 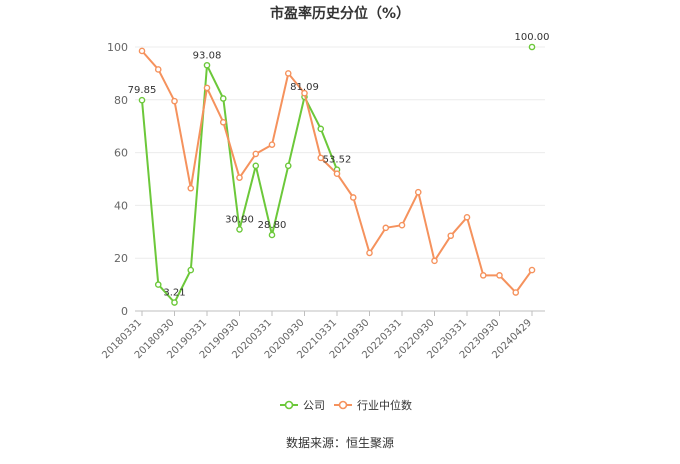 I want to click on data-label: 53.52, so click(x=337, y=160).